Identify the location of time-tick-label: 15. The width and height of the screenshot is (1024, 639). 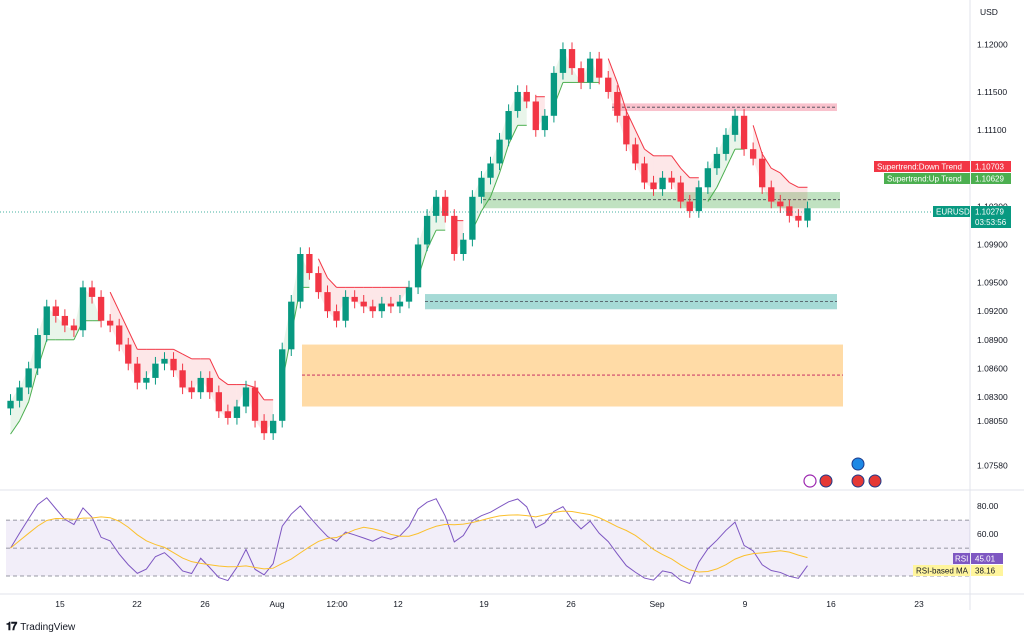
(60, 604).